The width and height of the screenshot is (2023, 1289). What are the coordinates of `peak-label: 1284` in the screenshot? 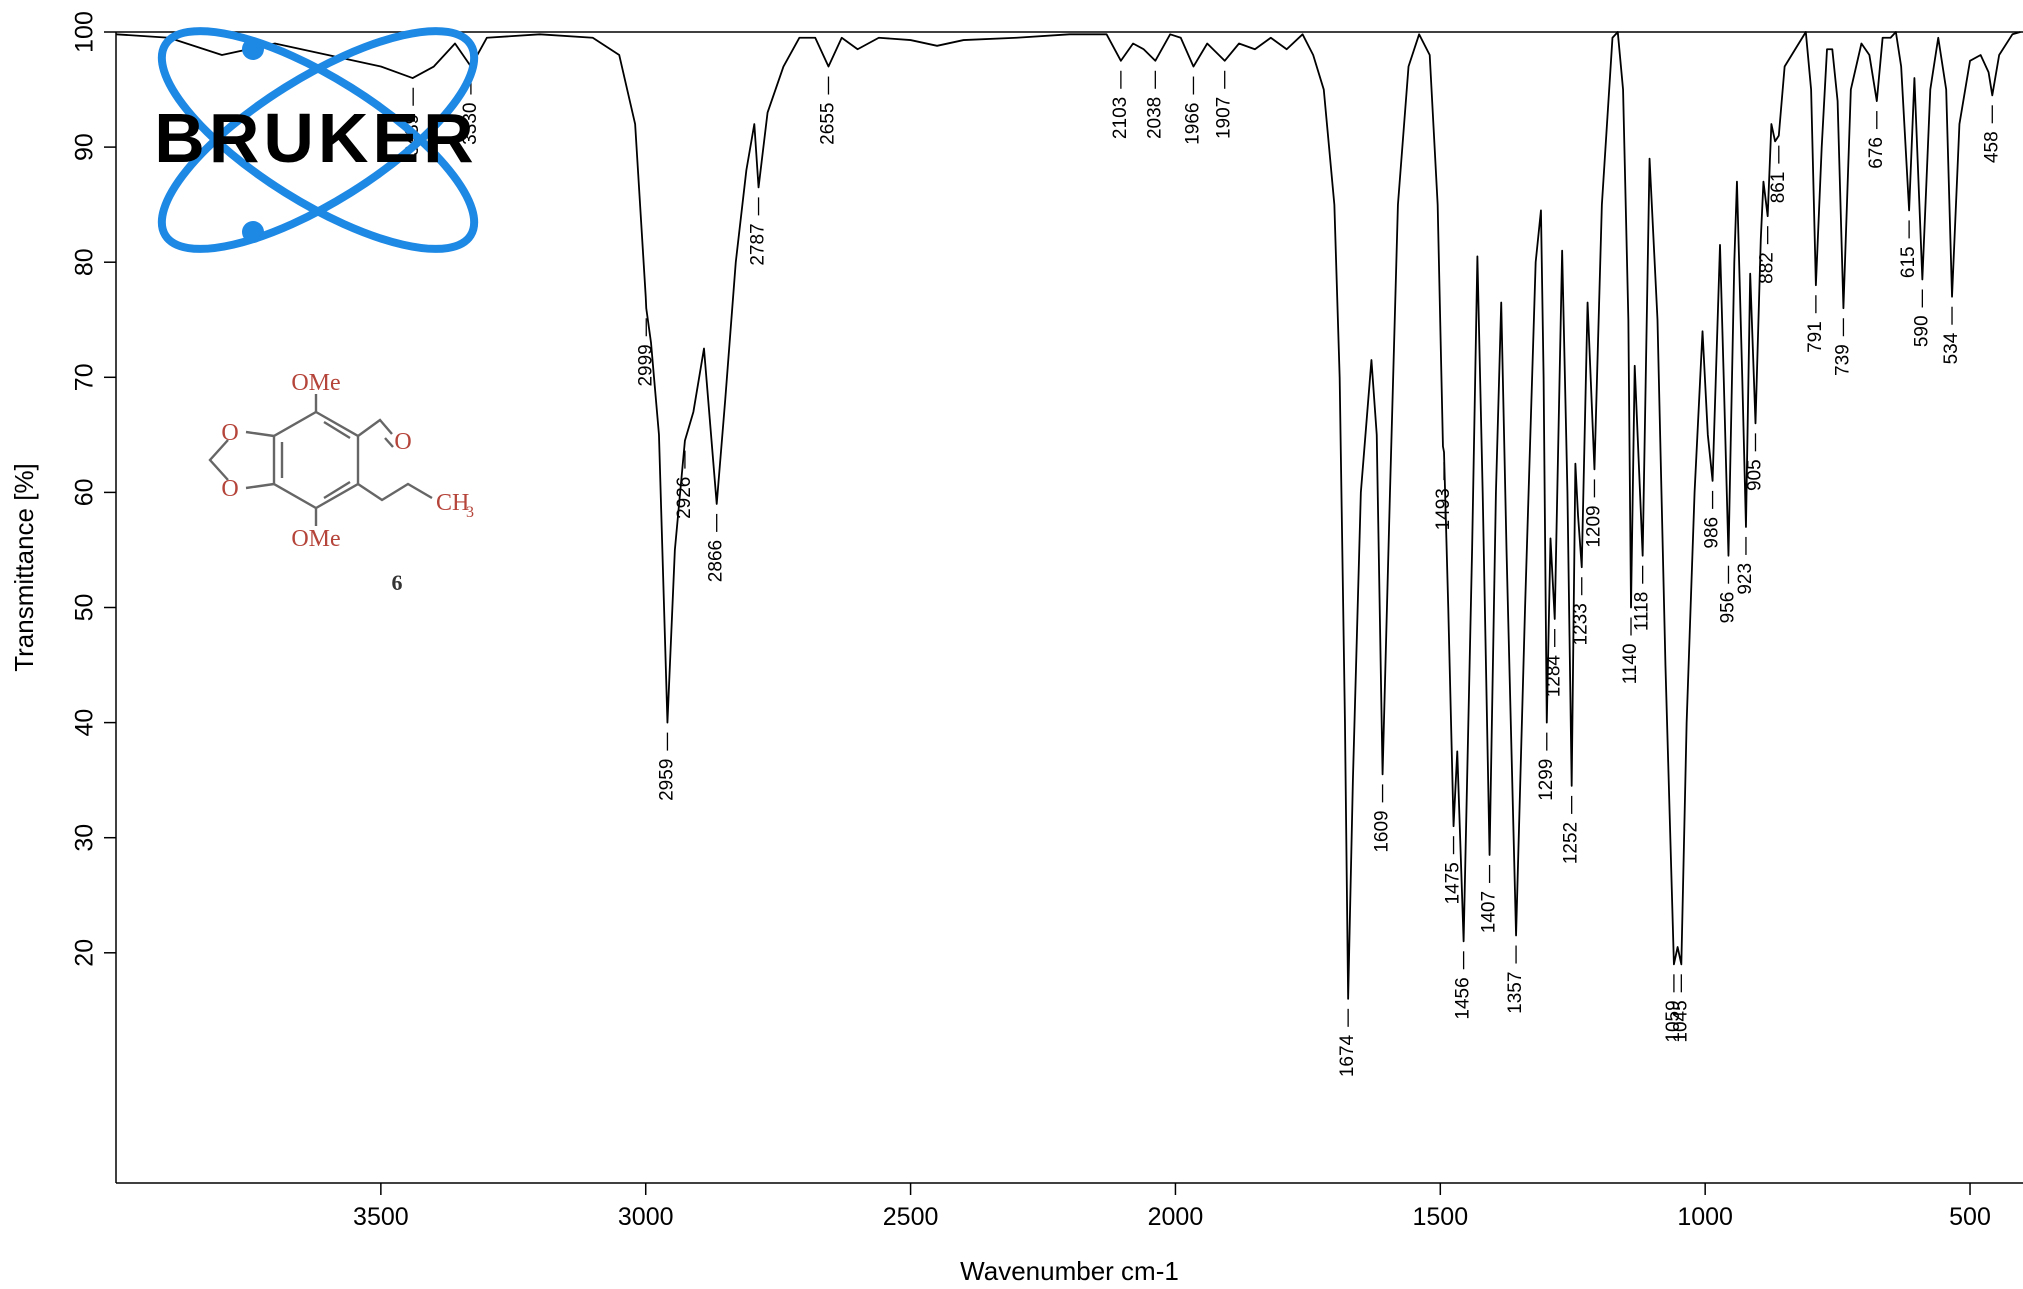 It's located at (1554, 676).